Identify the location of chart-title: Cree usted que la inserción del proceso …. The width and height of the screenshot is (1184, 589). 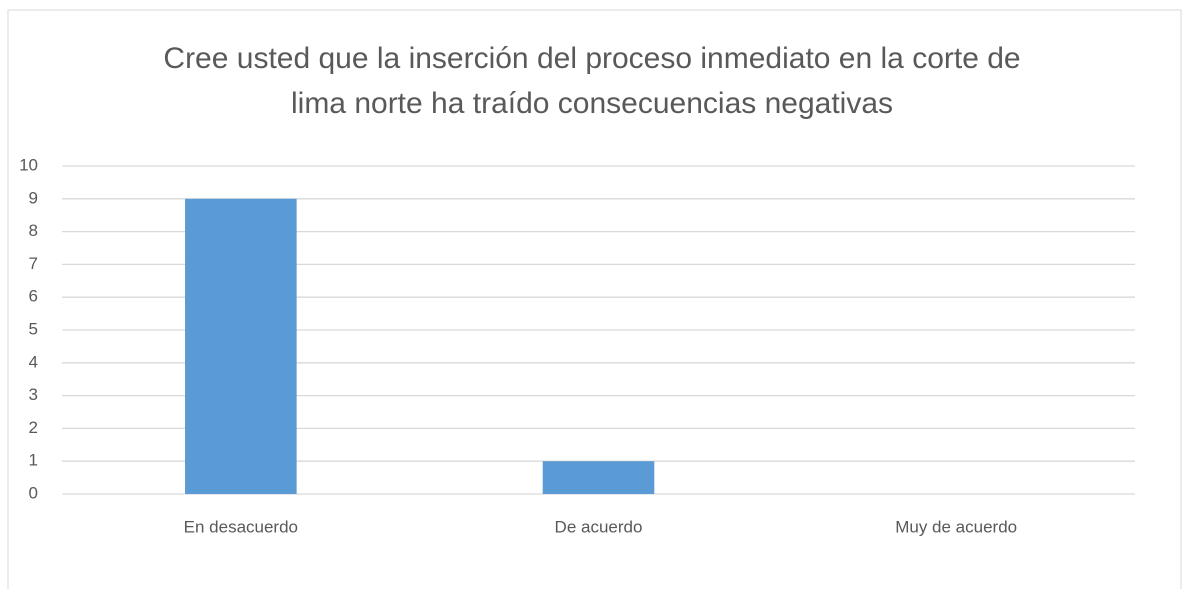
(592, 81).